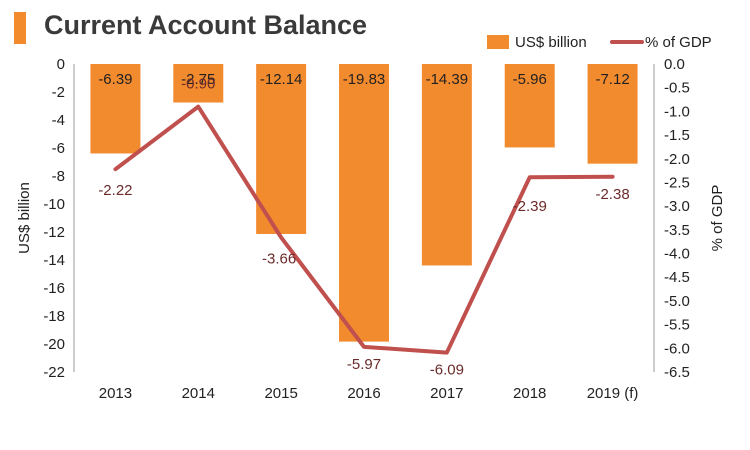  I want to click on bar-value-label: -2.75, so click(198, 79).